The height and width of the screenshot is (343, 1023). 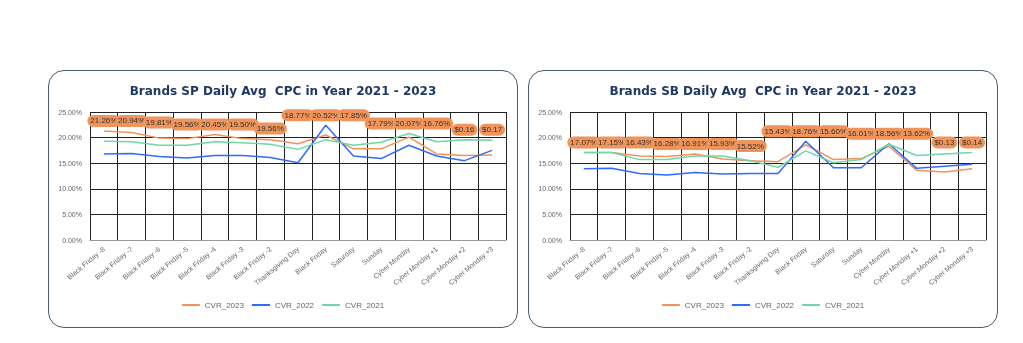 I want to click on chart-title: Brands SP Daily Avg CPC in Year 2021 - 2023, so click(x=283, y=91).